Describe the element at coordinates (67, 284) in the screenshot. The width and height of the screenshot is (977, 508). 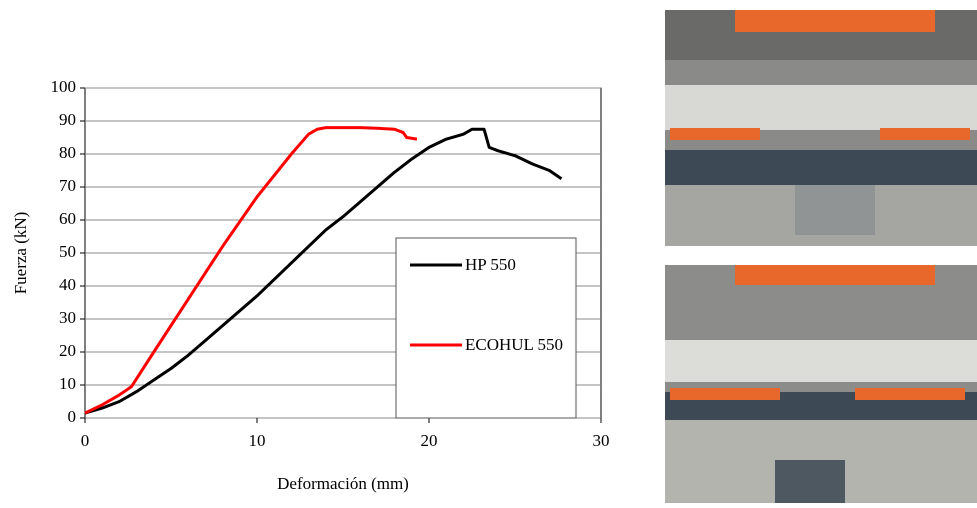
I see `y-tick-label: 40` at that location.